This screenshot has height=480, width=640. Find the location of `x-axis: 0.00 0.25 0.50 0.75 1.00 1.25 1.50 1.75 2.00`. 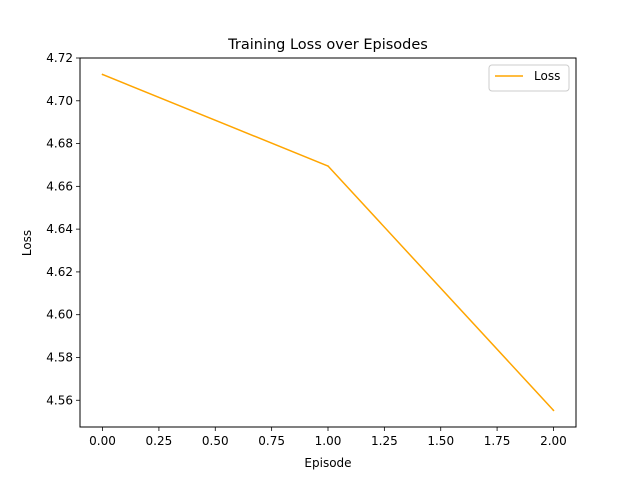

x-axis: 0.00 0.25 0.50 0.75 1.00 1.25 1.50 1.75 2.00 is located at coordinates (328, 437).